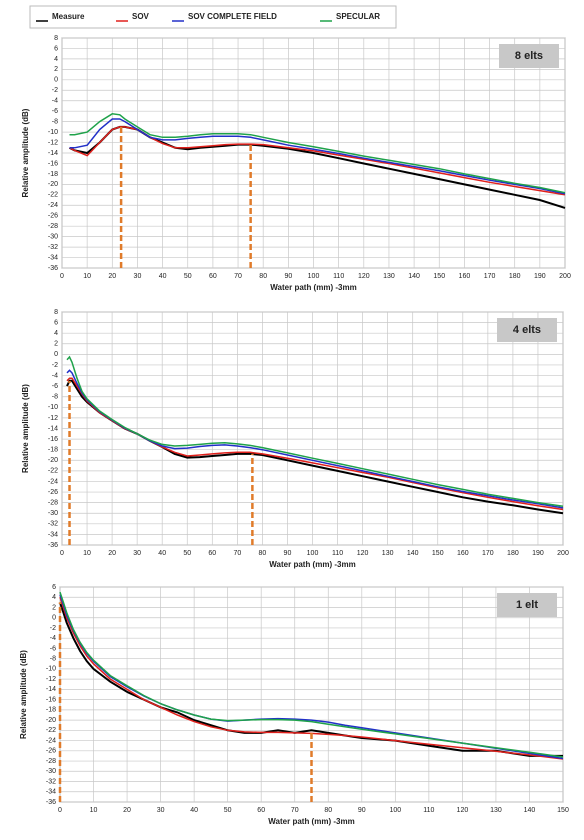 Image resolution: width=584 pixels, height=840 pixels. I want to click on chart-label: 4 elts, so click(527, 330).